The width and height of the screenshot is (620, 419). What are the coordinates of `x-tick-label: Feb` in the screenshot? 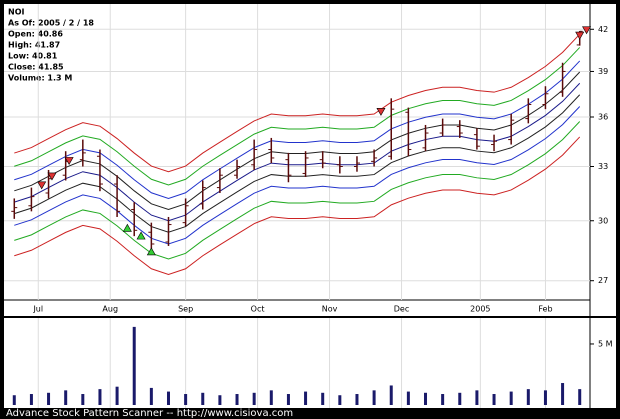 It's located at (545, 309).